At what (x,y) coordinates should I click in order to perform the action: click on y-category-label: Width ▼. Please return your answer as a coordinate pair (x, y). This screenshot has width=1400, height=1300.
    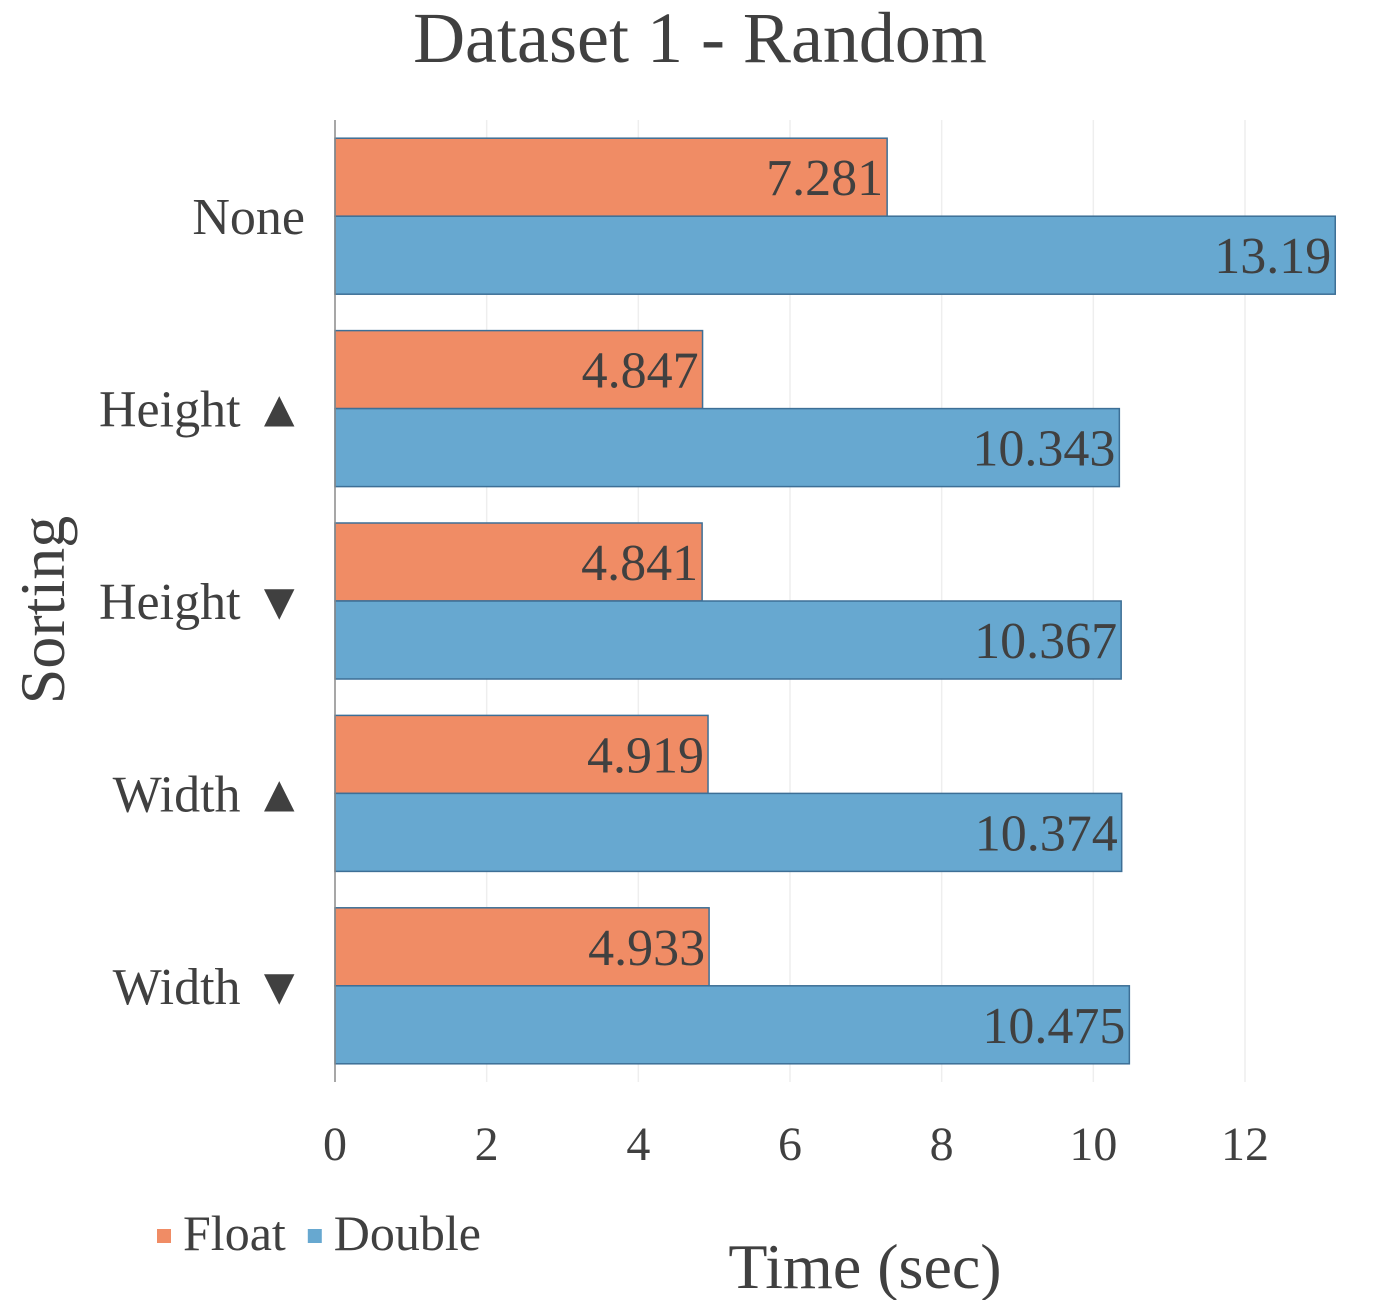
    Looking at the image, I should click on (209, 987).